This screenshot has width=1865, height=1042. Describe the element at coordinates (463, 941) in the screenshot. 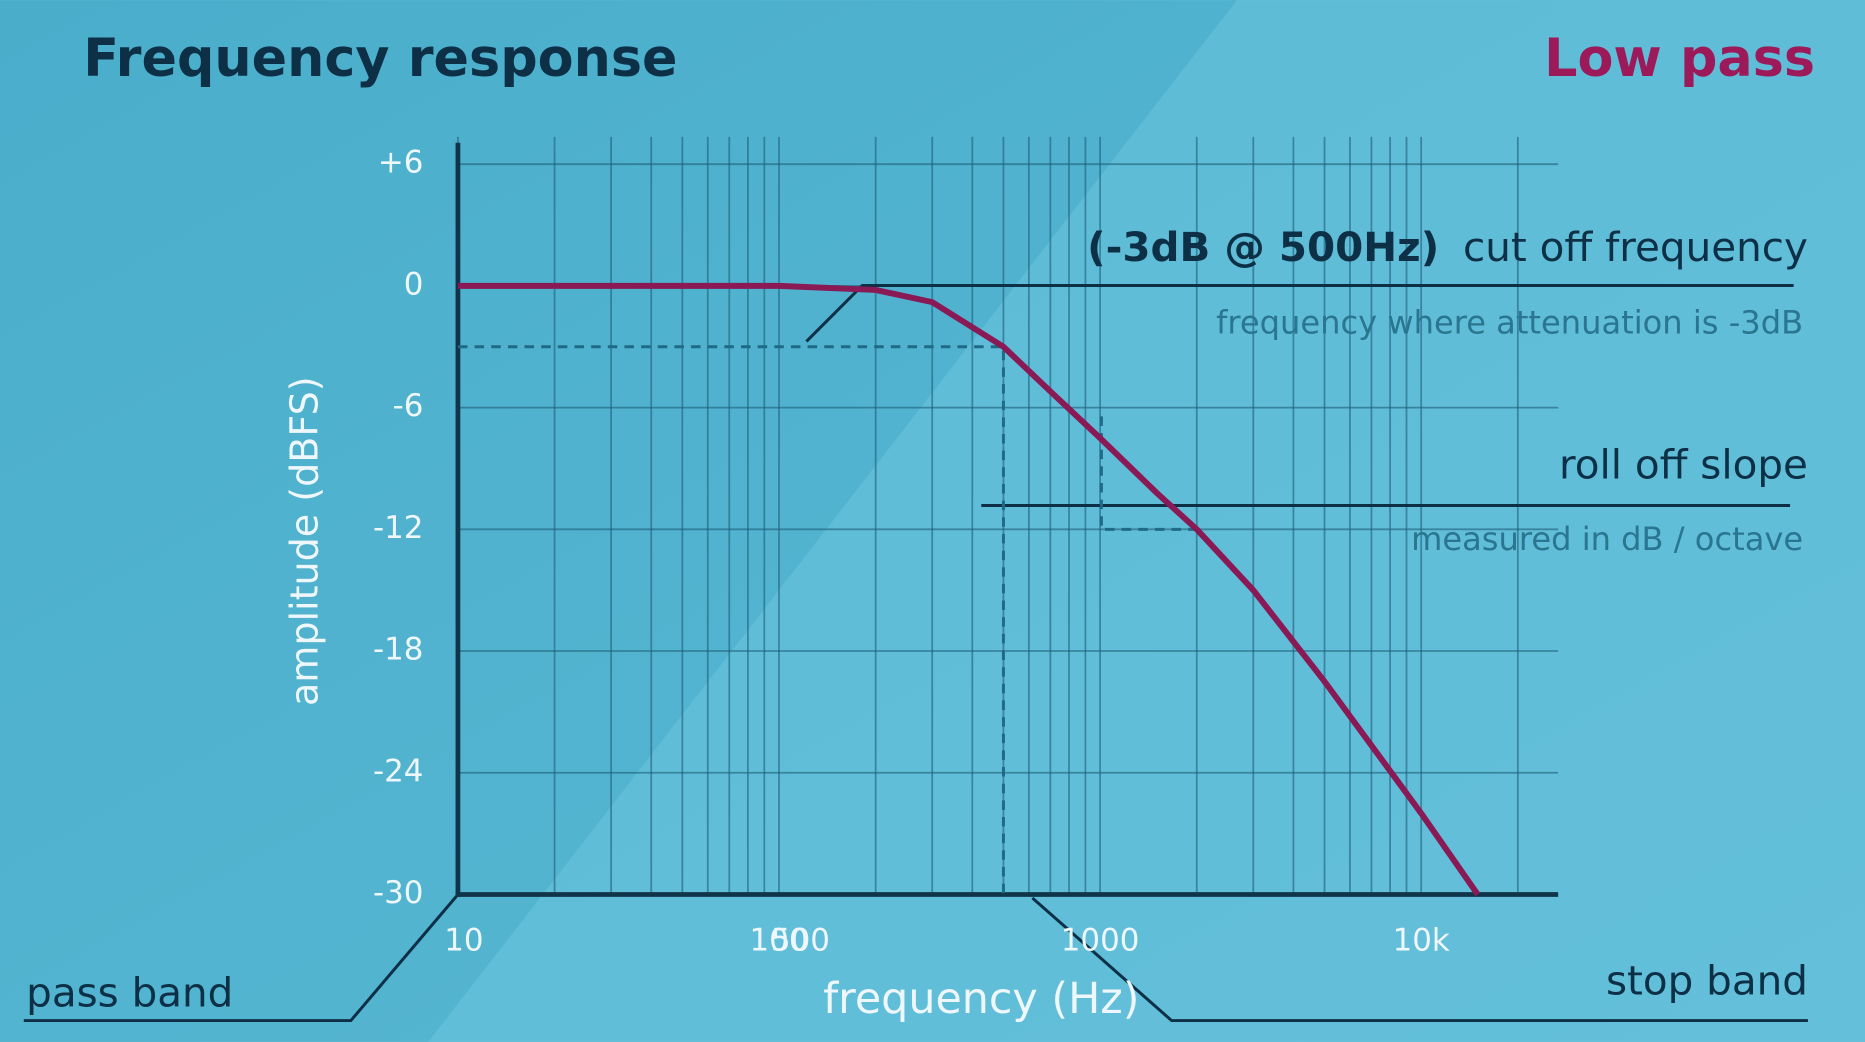

I see `x-tick-label: 10` at that location.